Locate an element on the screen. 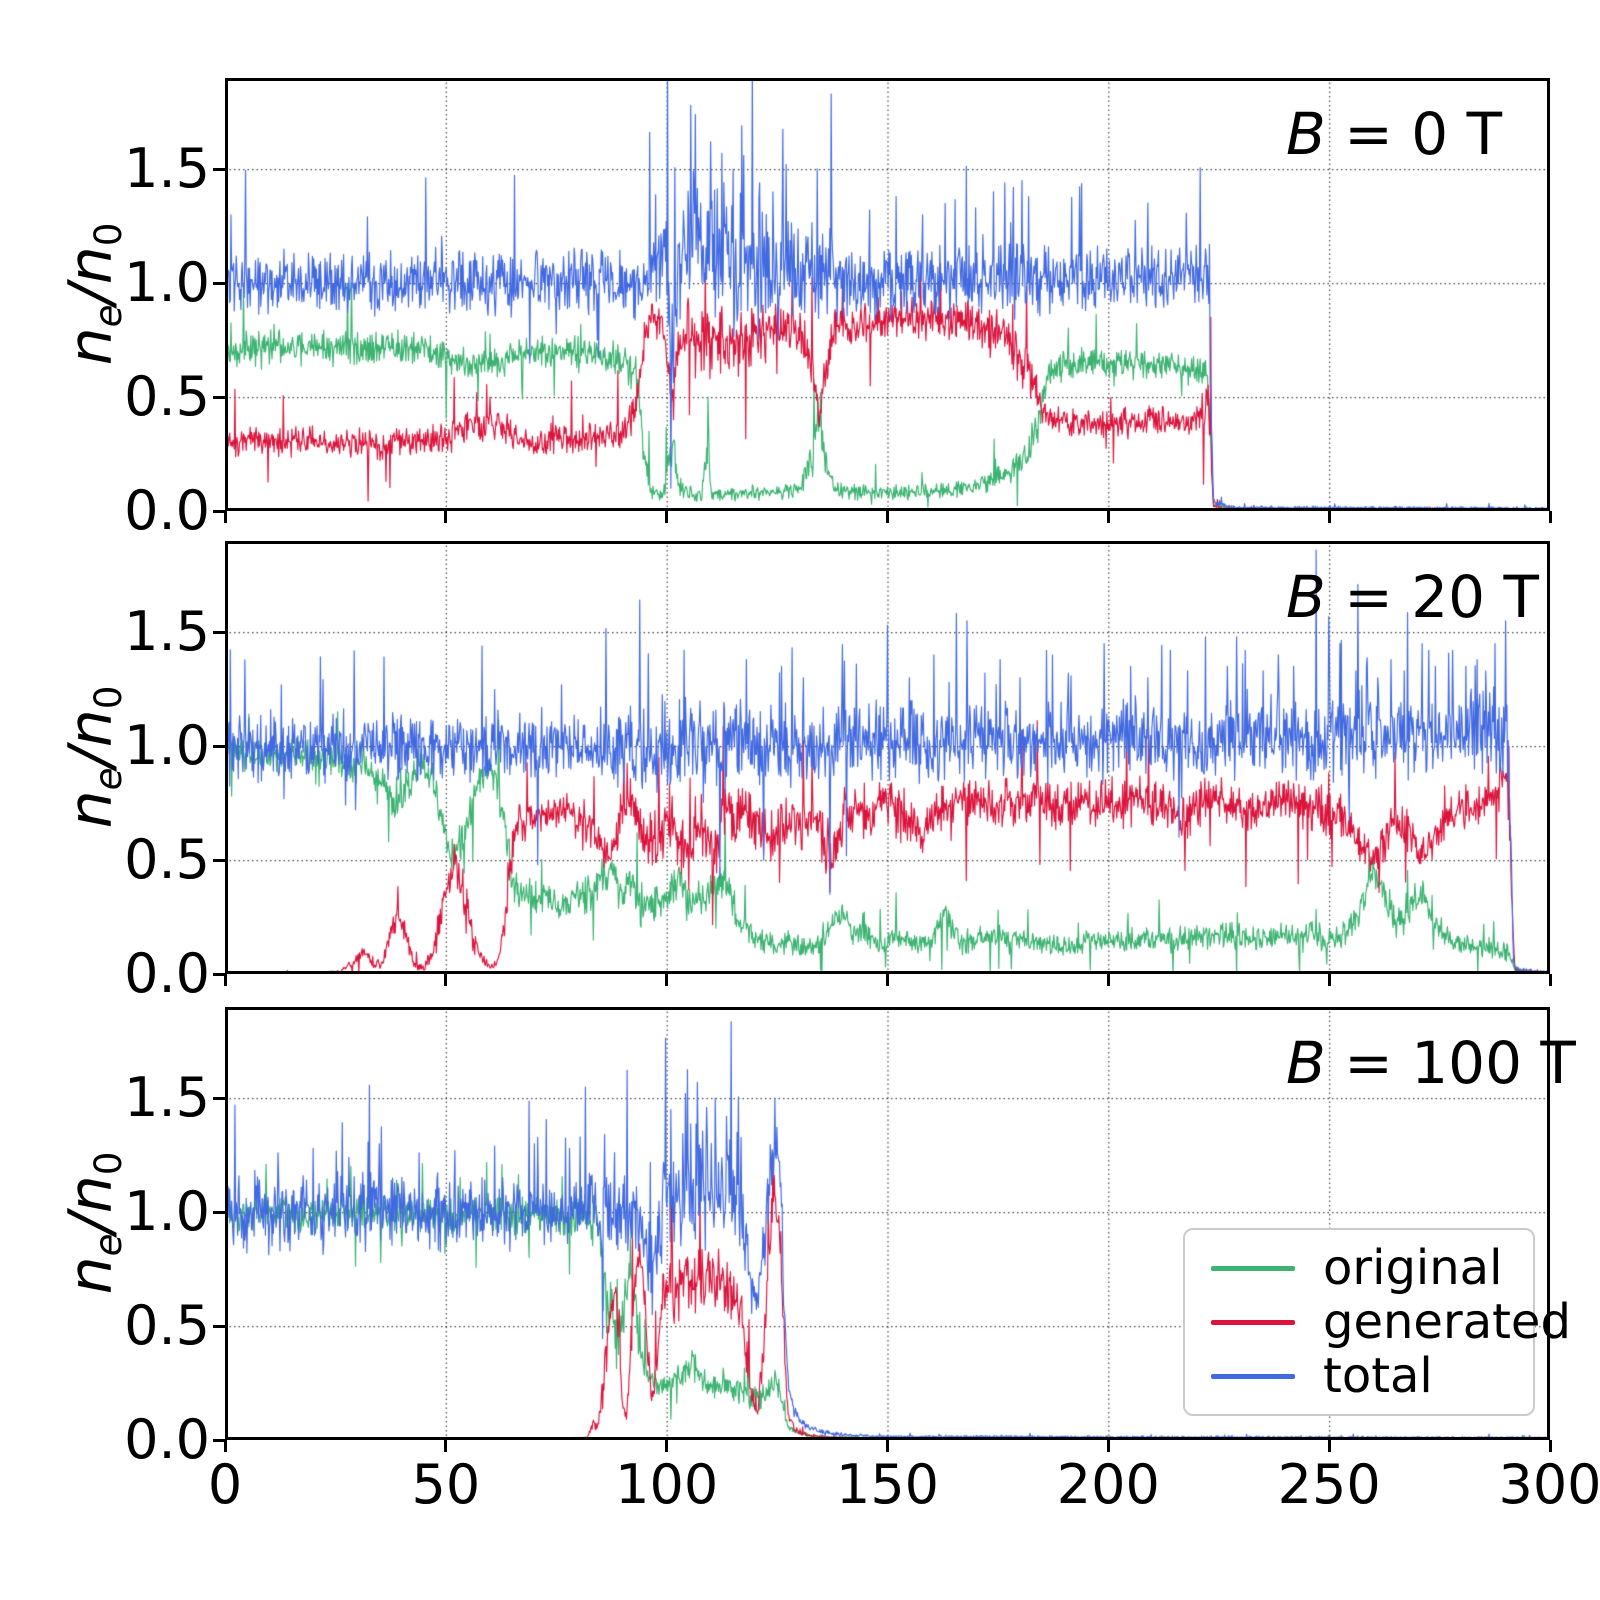 This screenshot has width=1600, height=1600. legend-line-original is located at coordinates (1253, 1268).